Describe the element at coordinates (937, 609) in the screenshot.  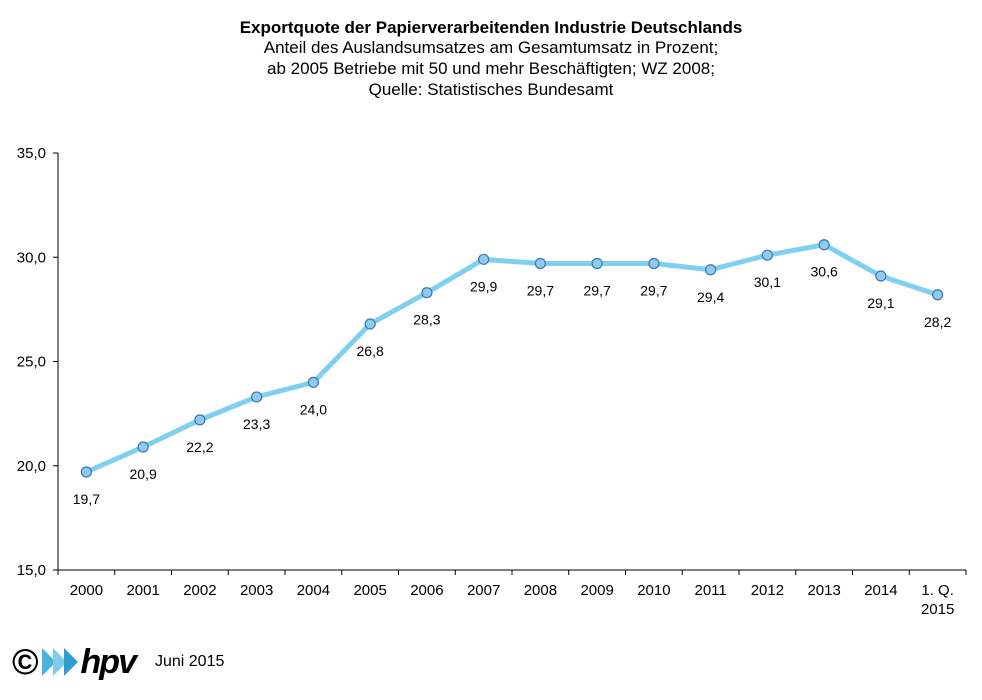
I see `x-tick-label: 2015` at that location.